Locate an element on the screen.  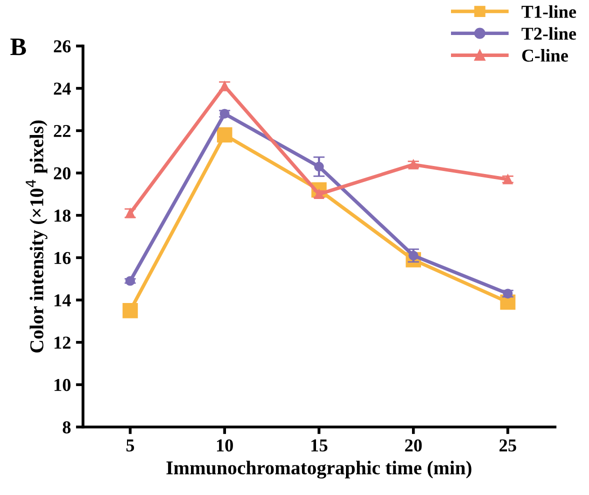
x-tick-label: 15 is located at coordinates (319, 445).